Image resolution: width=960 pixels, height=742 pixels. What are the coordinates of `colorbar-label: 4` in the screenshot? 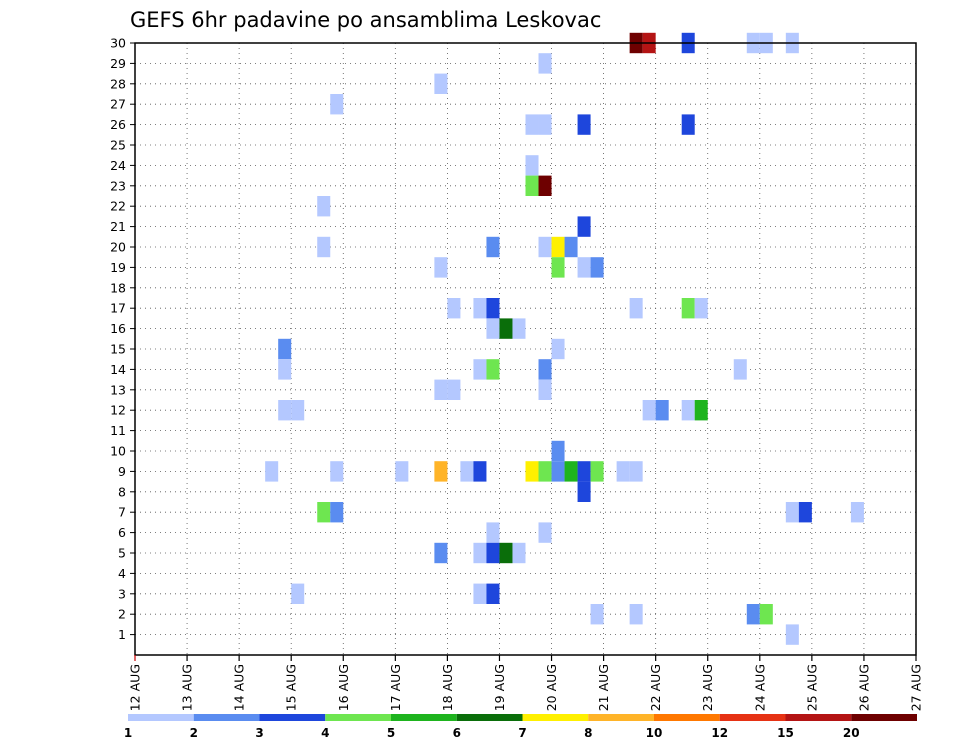 It's located at (325, 733).